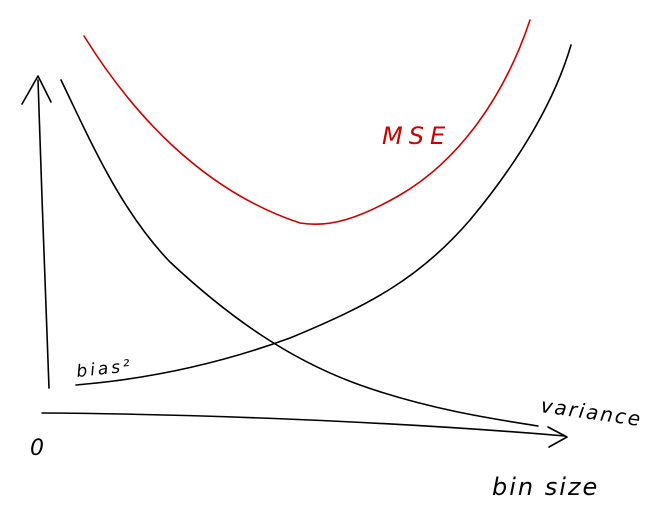 This screenshot has height=528, width=664. I want to click on bias-squared-label: bias², so click(104, 369).